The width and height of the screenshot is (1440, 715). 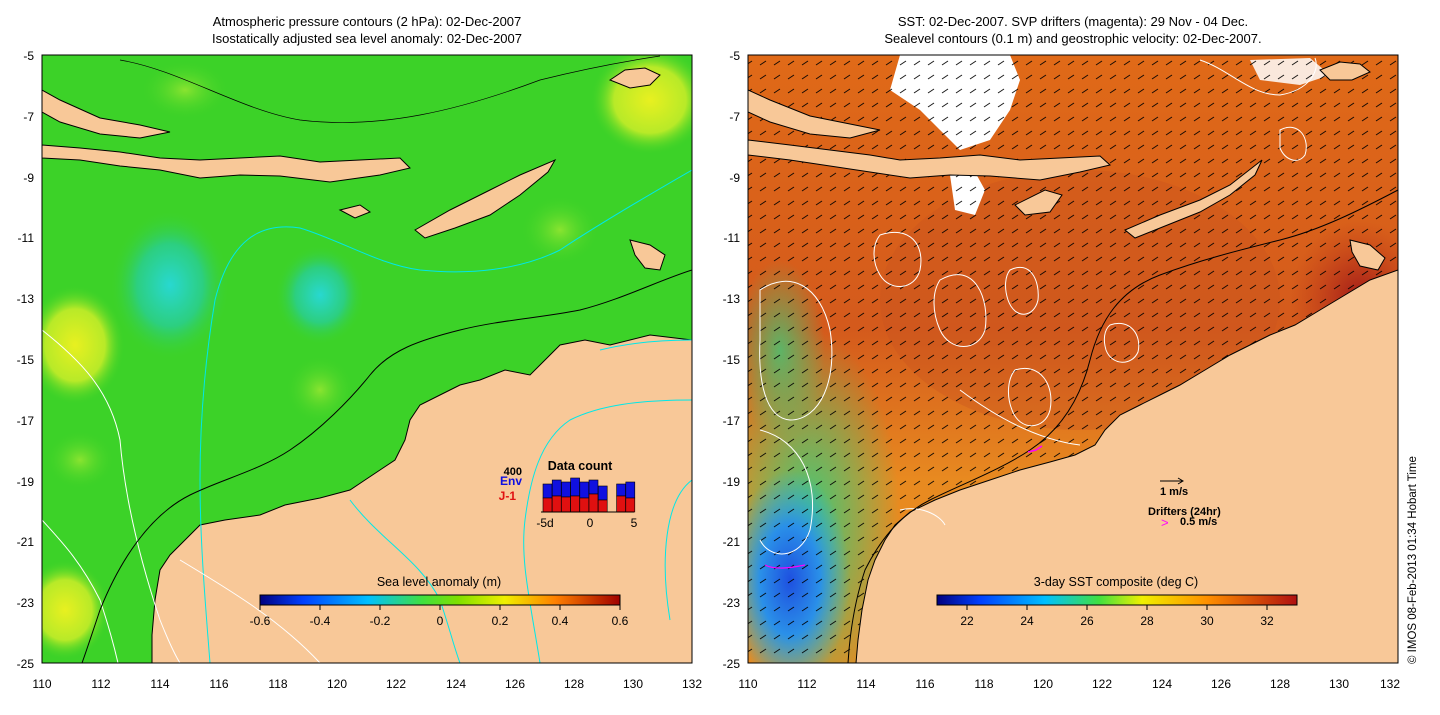 I want to click on sla-cb-tick: 0, so click(x=440, y=621).